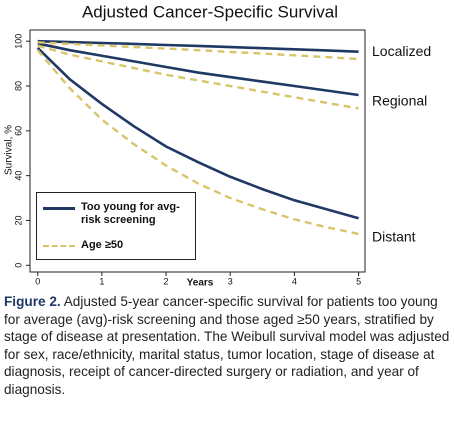 This screenshot has width=454, height=431. Describe the element at coordinates (18, 41) in the screenshot. I see `y-tick-label: 100` at that location.